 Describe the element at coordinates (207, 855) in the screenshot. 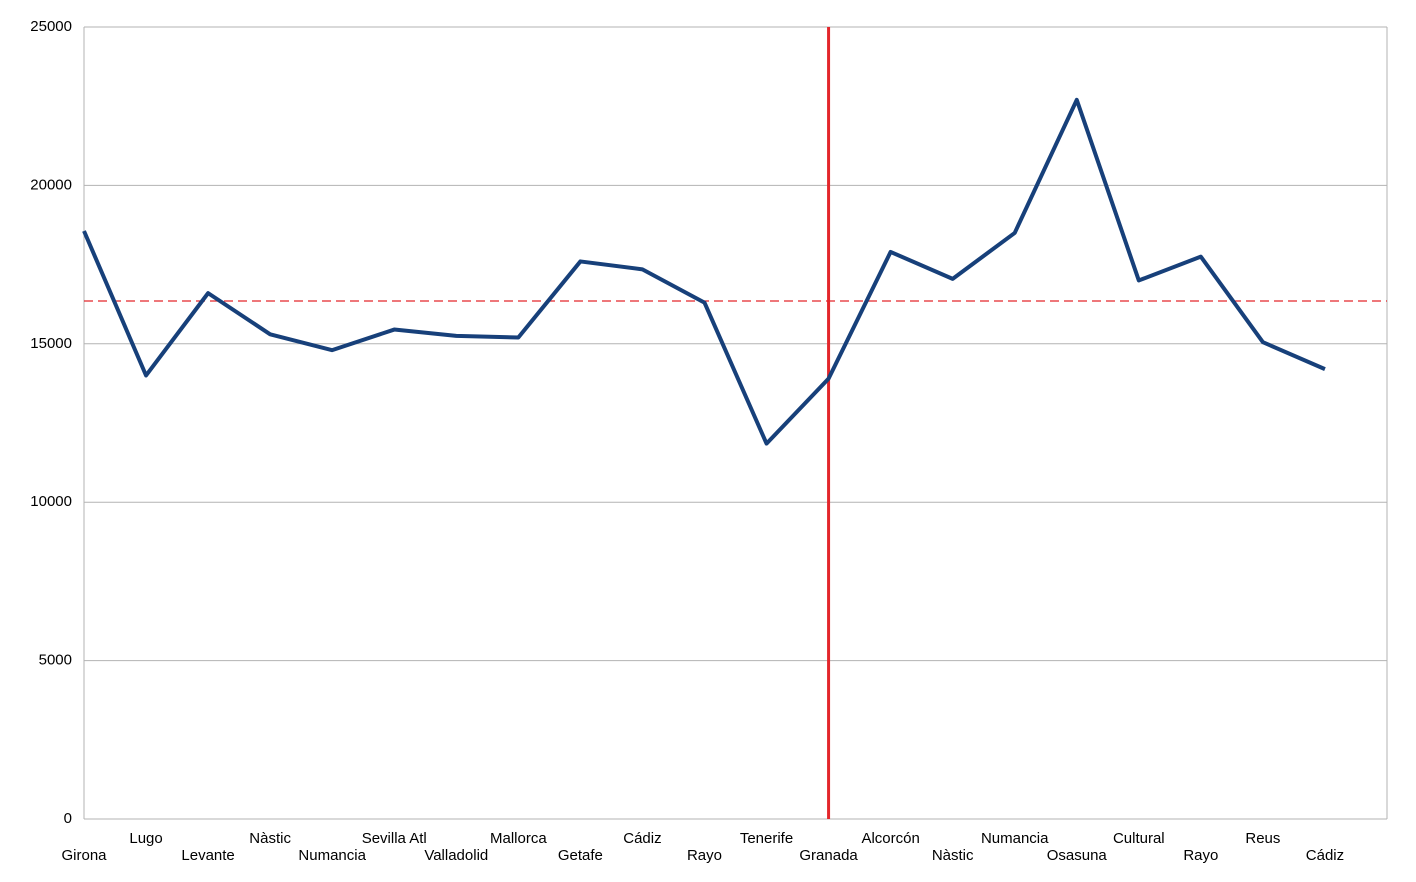

I see `x-tick-label: Levante` at that location.